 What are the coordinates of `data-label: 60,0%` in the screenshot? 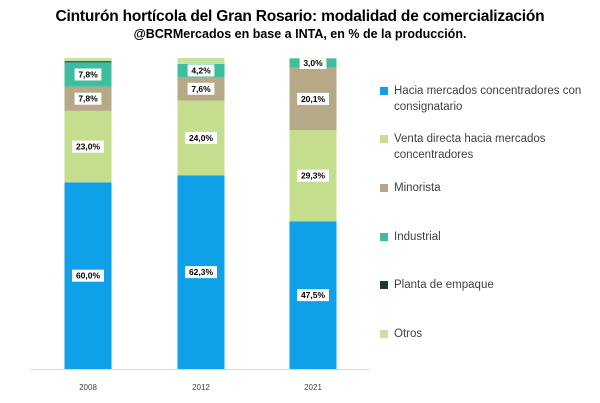 It's located at (88, 276).